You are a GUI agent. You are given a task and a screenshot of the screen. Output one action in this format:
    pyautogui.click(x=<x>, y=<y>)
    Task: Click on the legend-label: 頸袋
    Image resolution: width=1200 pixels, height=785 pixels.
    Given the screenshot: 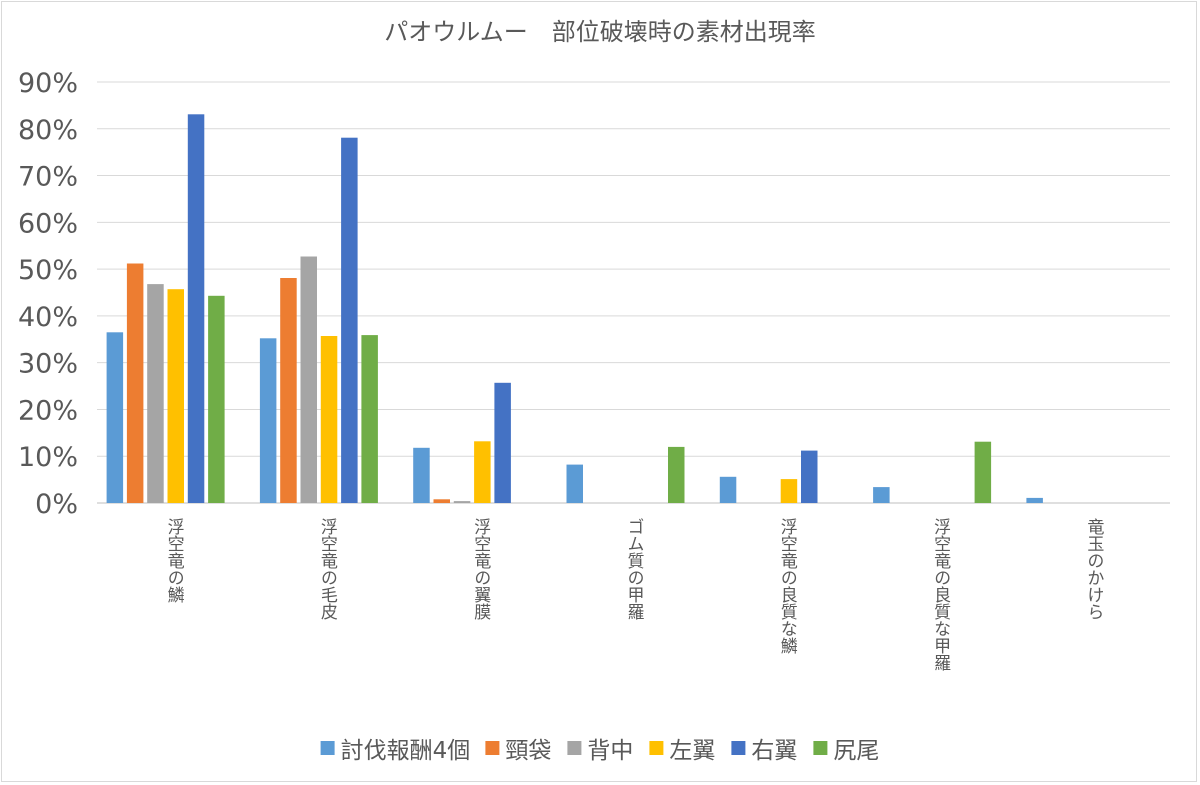 What is the action you would take?
    pyautogui.click(x=528, y=751)
    